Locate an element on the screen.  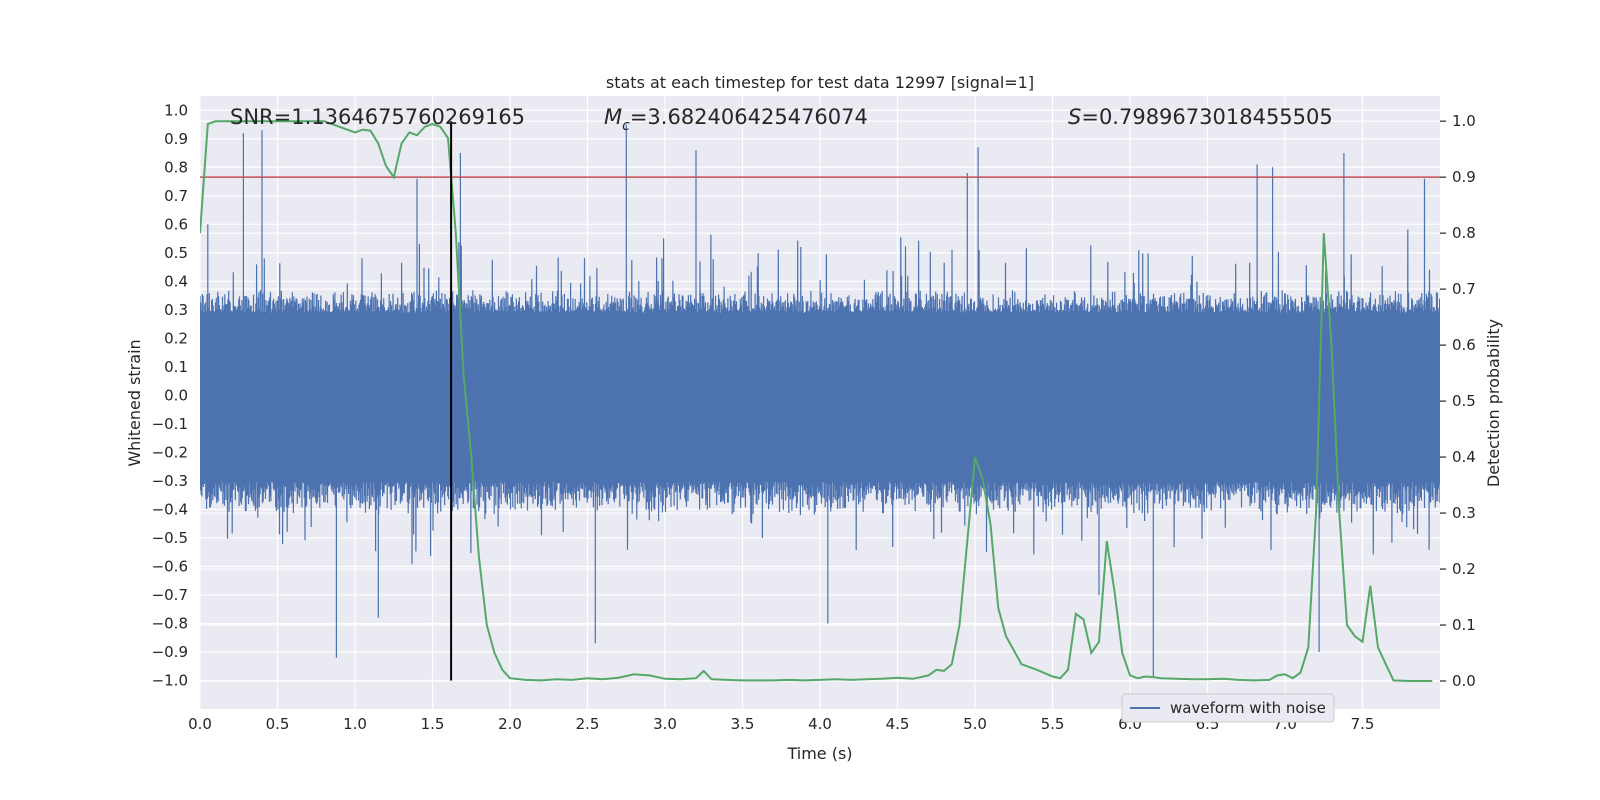
y-tick-label: 0.6 is located at coordinates (176, 224).